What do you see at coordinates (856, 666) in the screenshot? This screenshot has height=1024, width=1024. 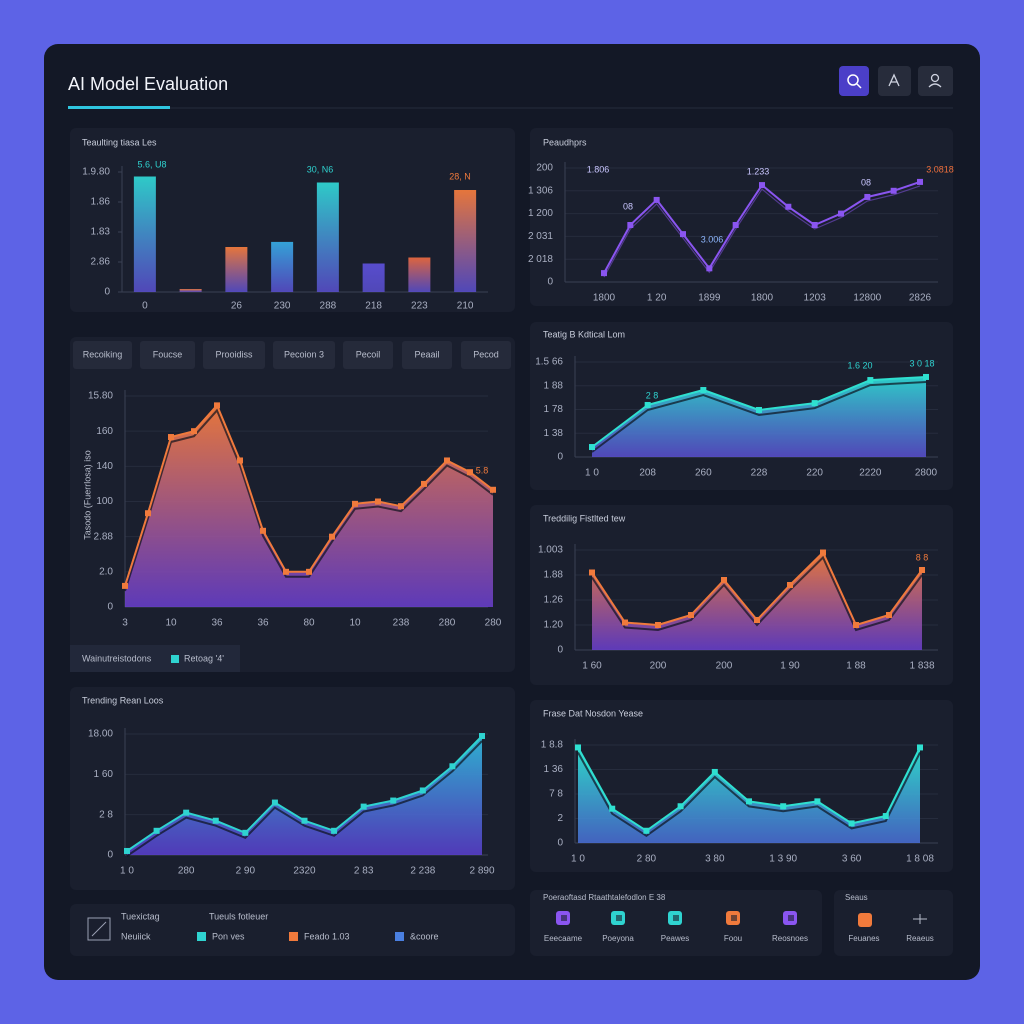 I see `x-tick-label: 1 88` at bounding box center [856, 666].